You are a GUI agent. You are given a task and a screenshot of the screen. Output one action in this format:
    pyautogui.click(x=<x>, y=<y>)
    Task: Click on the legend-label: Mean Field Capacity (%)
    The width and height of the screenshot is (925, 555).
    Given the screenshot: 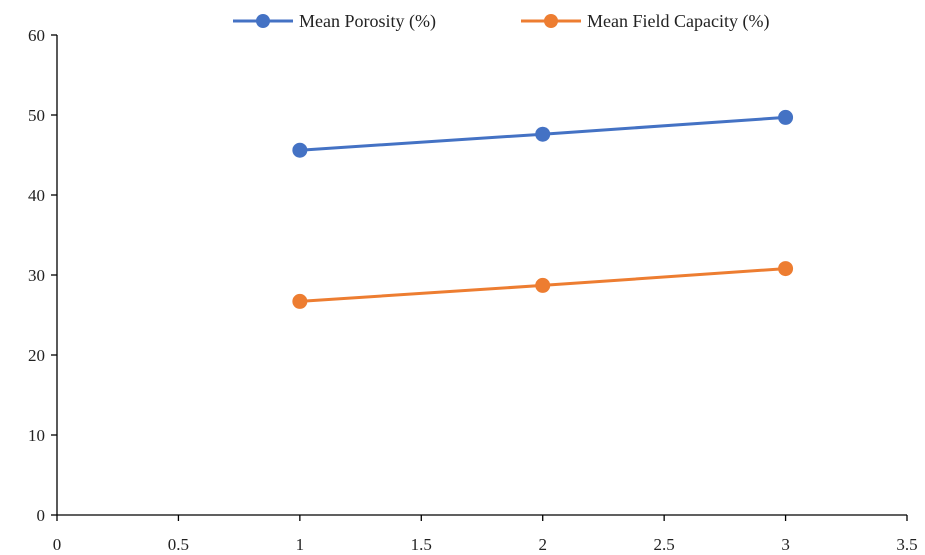 What is the action you would take?
    pyautogui.click(x=678, y=21)
    